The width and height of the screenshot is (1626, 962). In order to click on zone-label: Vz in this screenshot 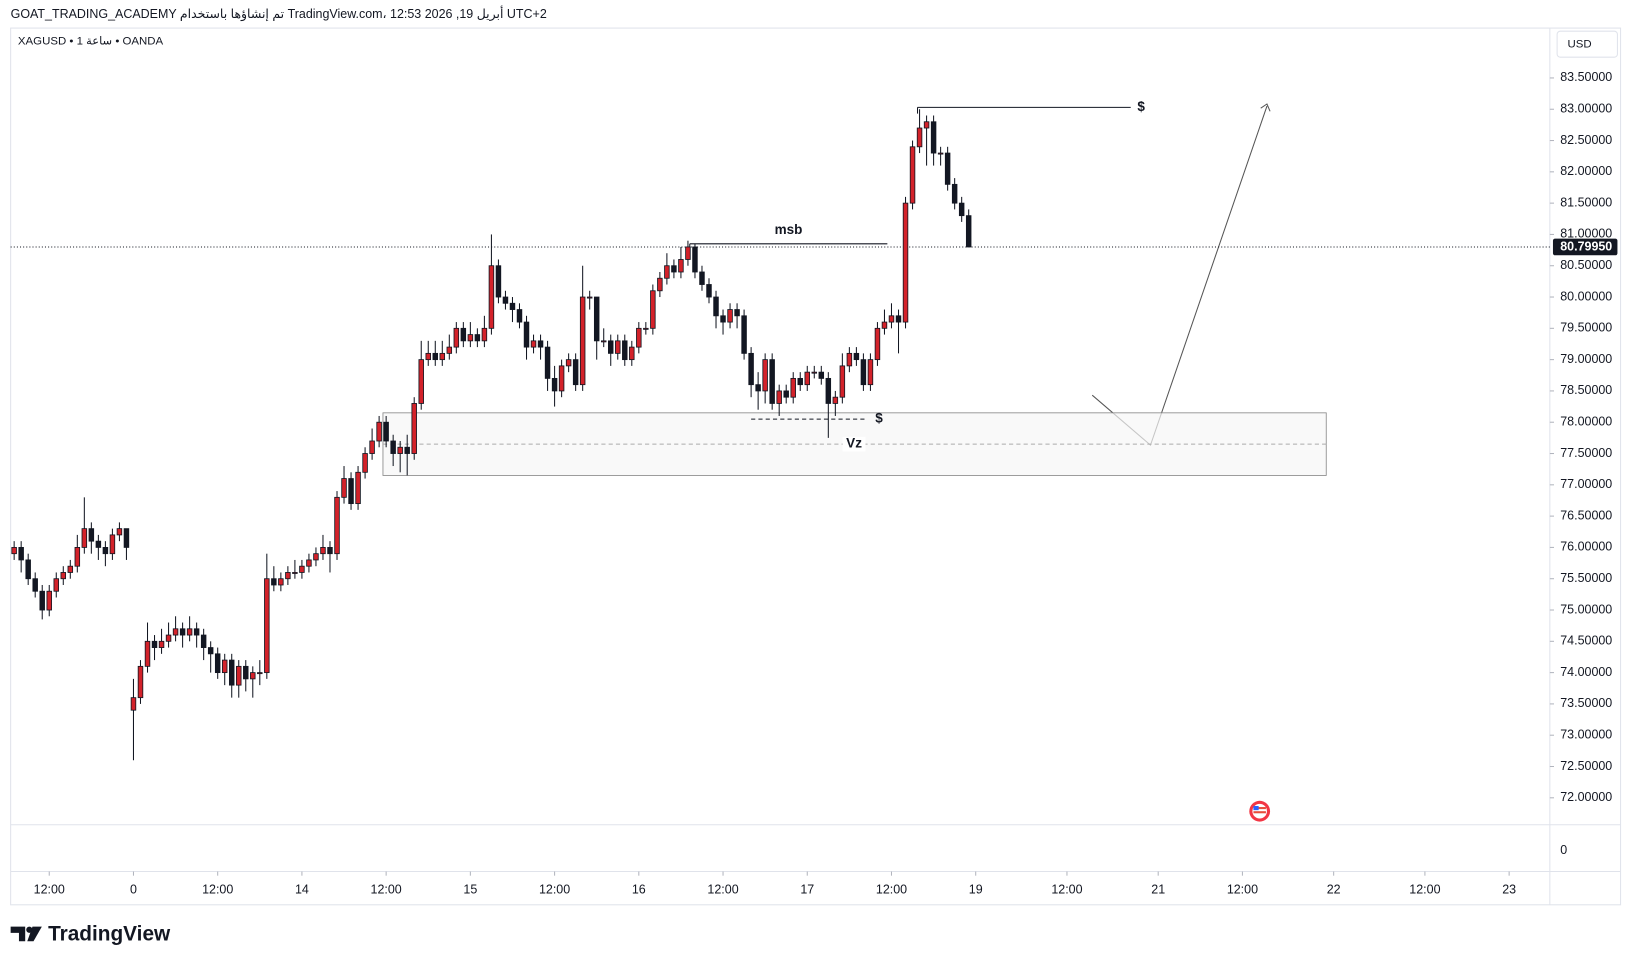, I will do `click(854, 443)`.